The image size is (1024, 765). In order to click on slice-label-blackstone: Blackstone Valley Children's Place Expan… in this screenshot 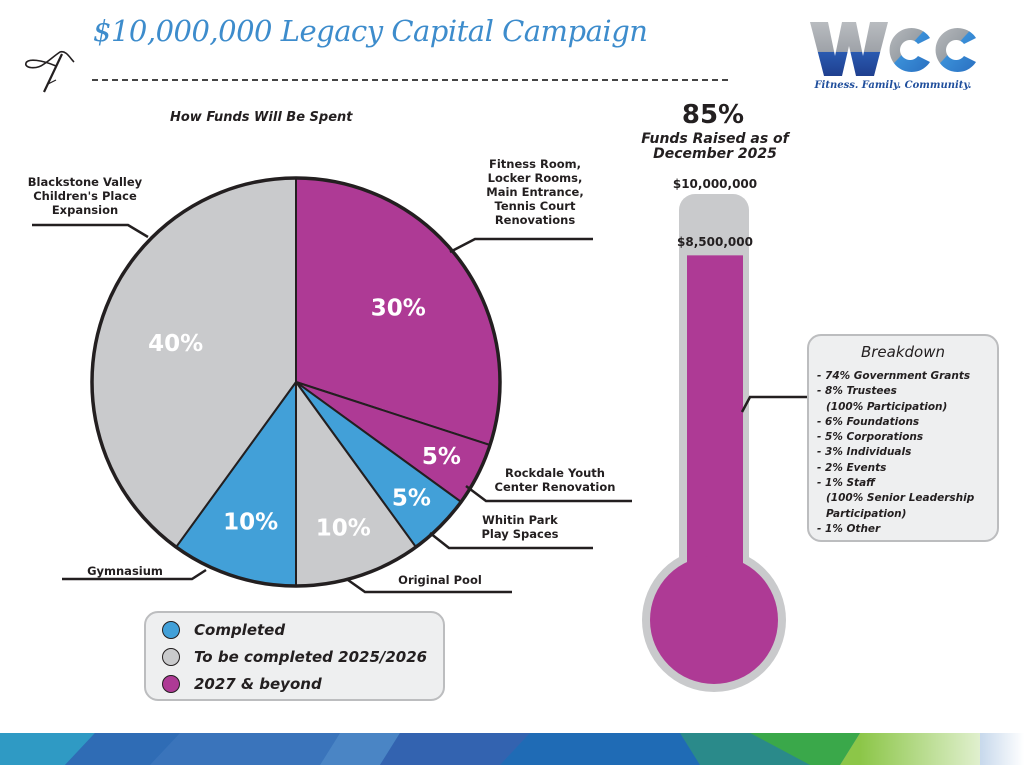, I will do `click(85, 196)`.